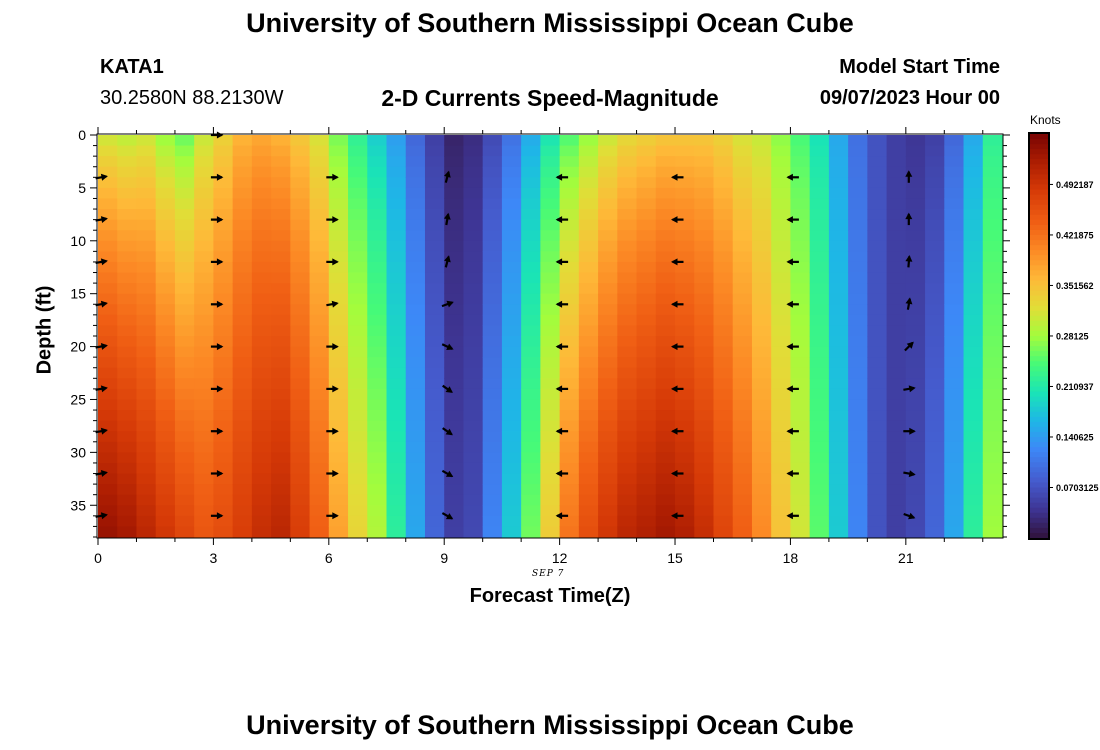 The image size is (1100, 750). What do you see at coordinates (562, 389) in the screenshot?
I see `current-vector` at bounding box center [562, 389].